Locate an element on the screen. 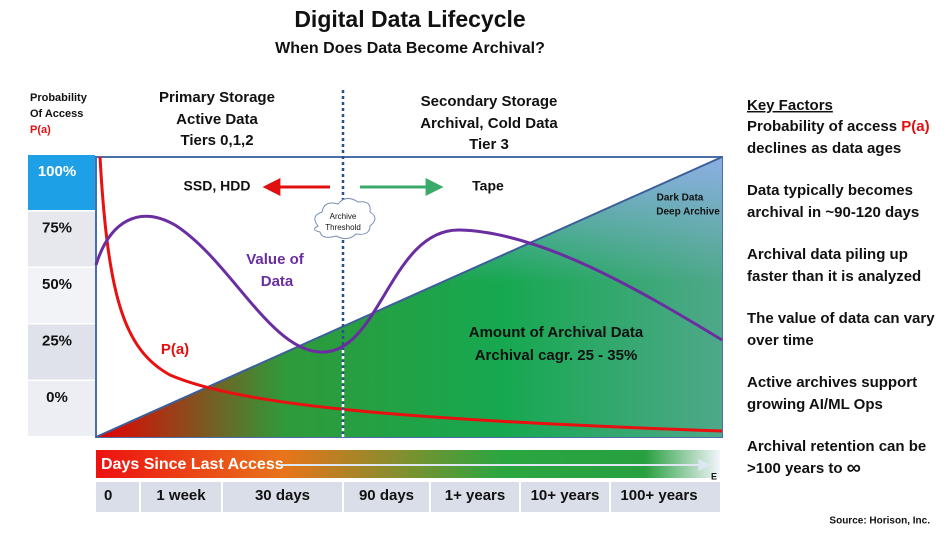  threshold-cloud is located at coordinates (345, 219).